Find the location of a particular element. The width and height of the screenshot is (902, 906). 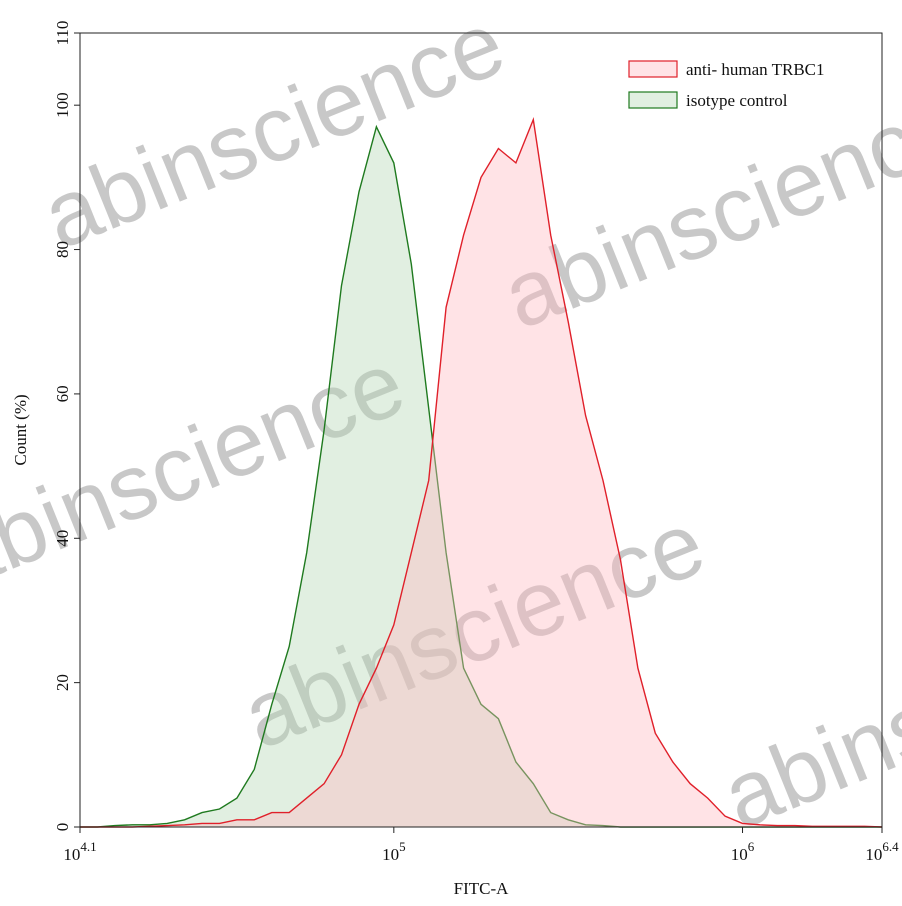

y-axis-label: Count (%) is located at coordinates (20, 429).